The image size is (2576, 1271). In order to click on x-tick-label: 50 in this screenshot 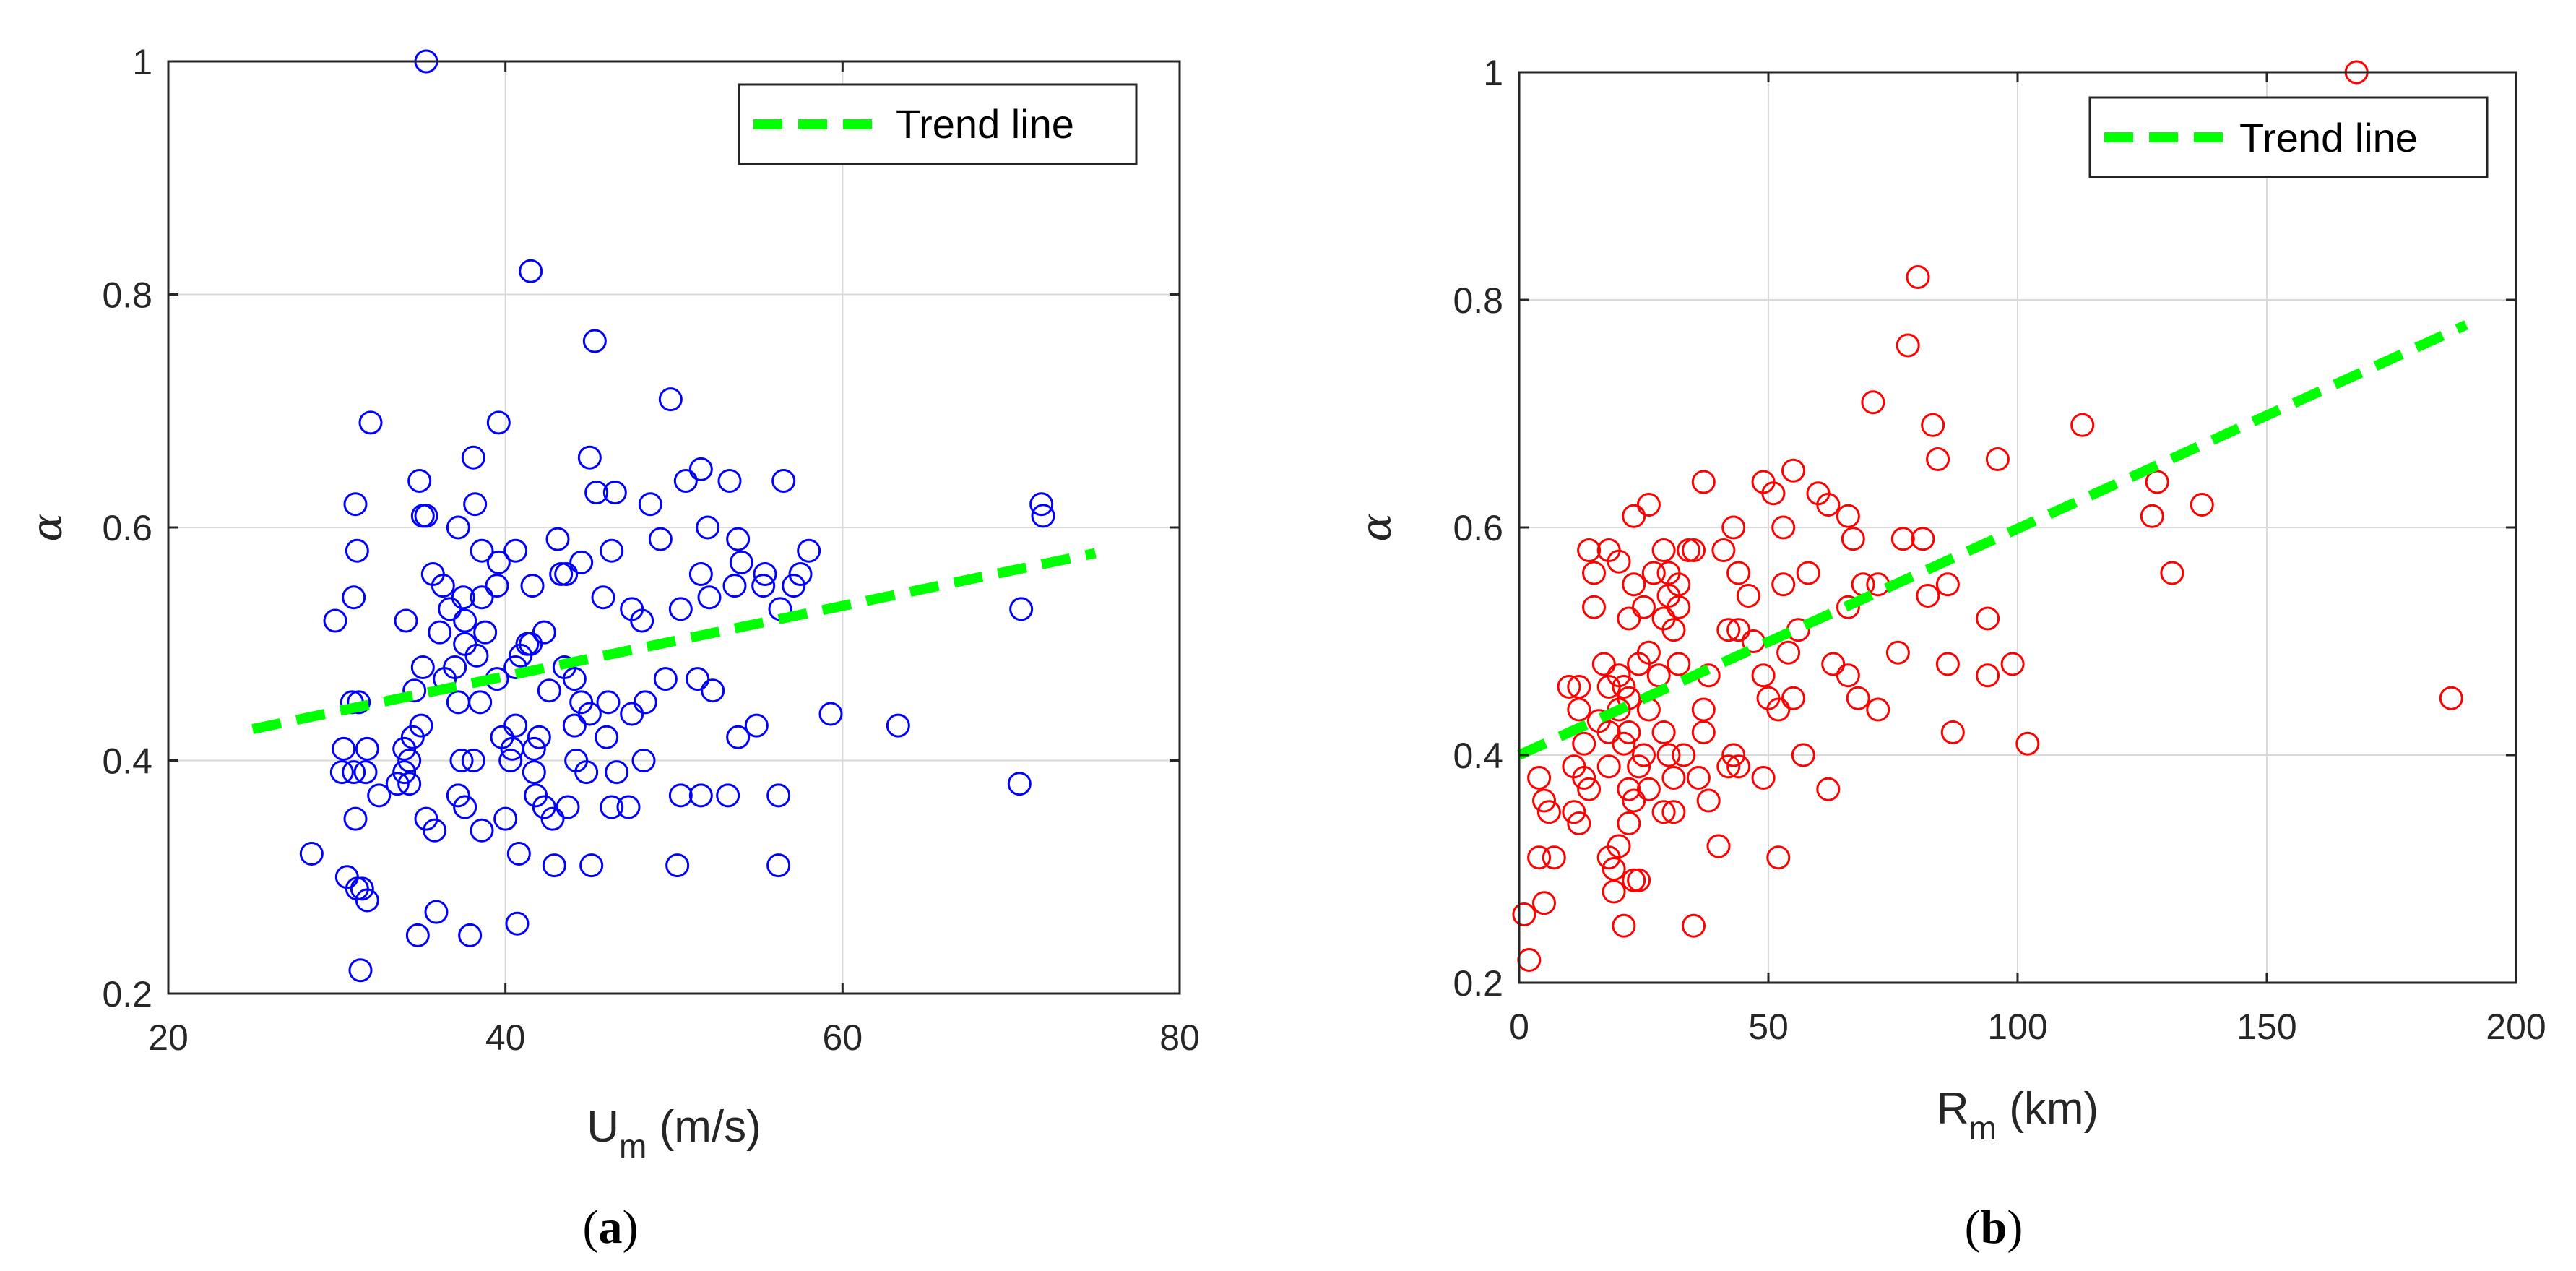, I will do `click(1768, 1027)`.